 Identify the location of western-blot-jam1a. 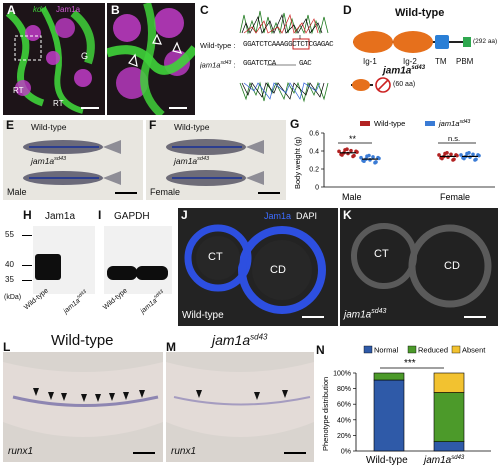
(64, 260).